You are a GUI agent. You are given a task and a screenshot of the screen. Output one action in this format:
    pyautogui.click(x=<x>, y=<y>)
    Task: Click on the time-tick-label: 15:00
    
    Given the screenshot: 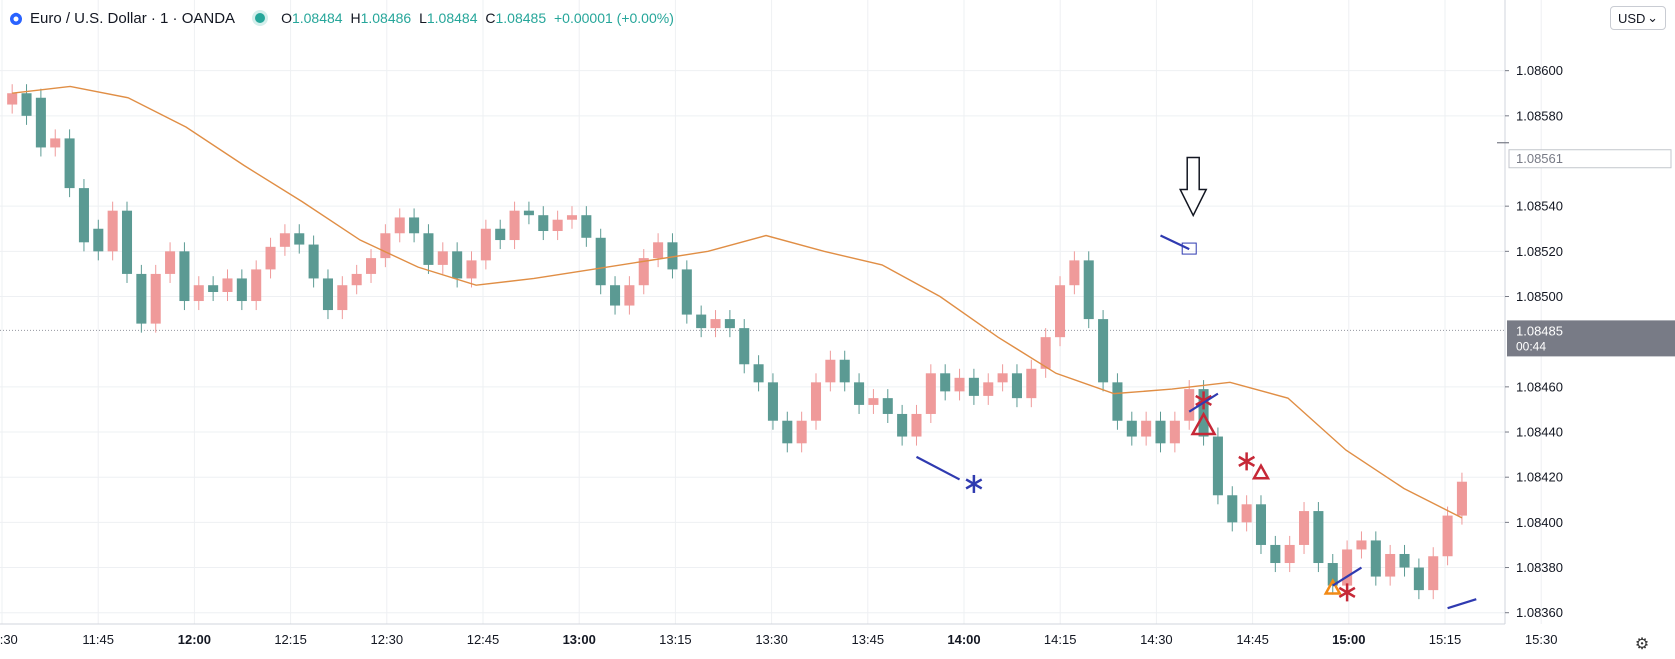 What is the action you would take?
    pyautogui.click(x=1348, y=639)
    